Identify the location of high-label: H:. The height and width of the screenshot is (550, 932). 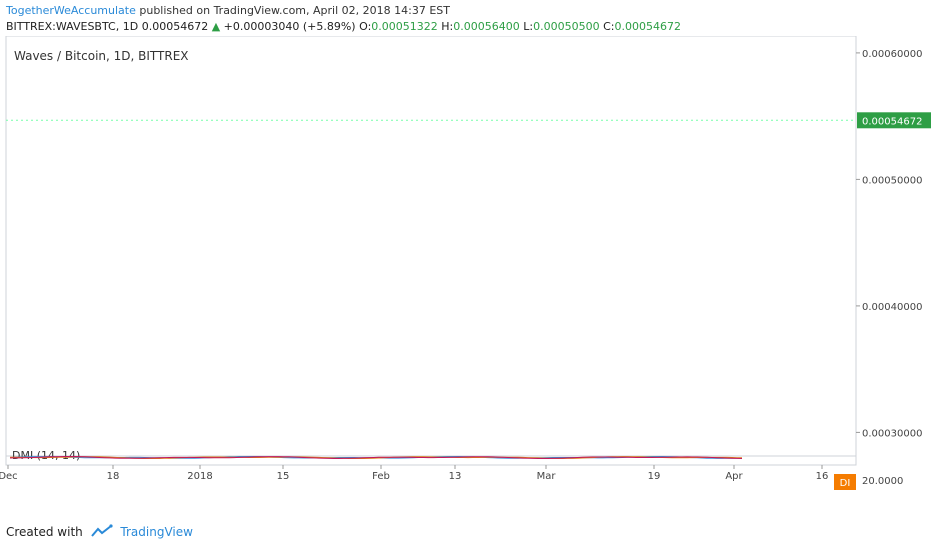
(447, 26).